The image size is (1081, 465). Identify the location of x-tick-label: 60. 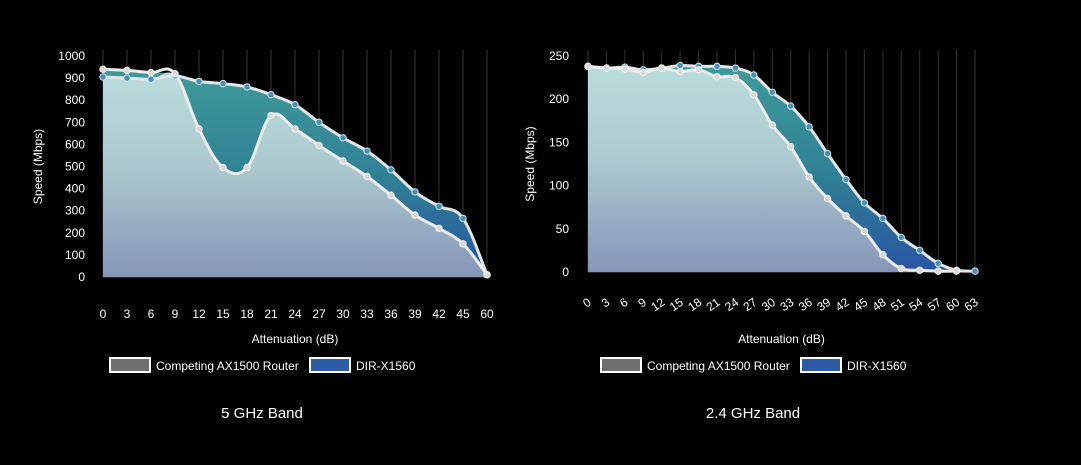
(487, 314).